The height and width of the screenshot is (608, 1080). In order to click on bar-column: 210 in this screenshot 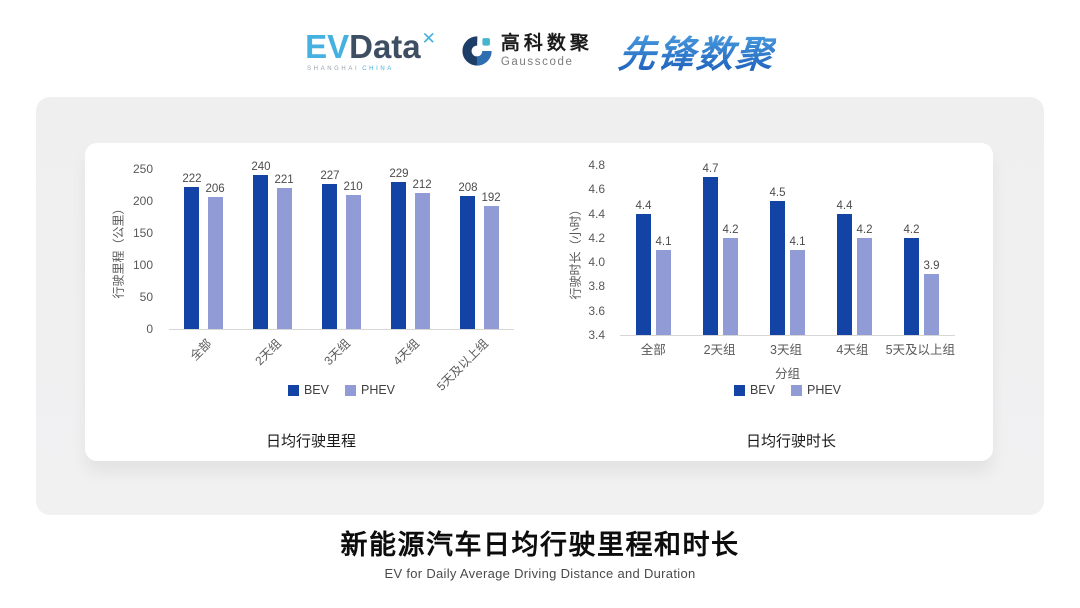, I will do `click(353, 255)`.